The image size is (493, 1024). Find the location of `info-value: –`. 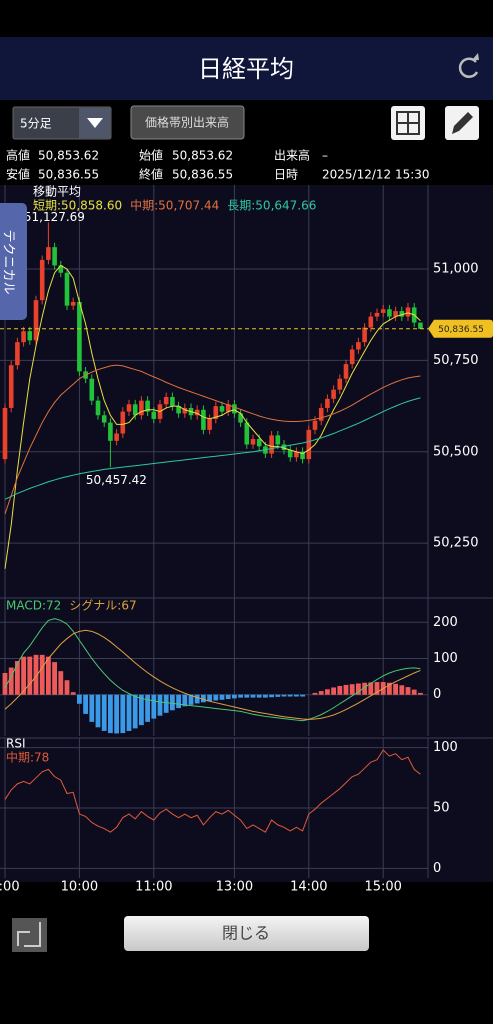

info-value: – is located at coordinates (325, 156).